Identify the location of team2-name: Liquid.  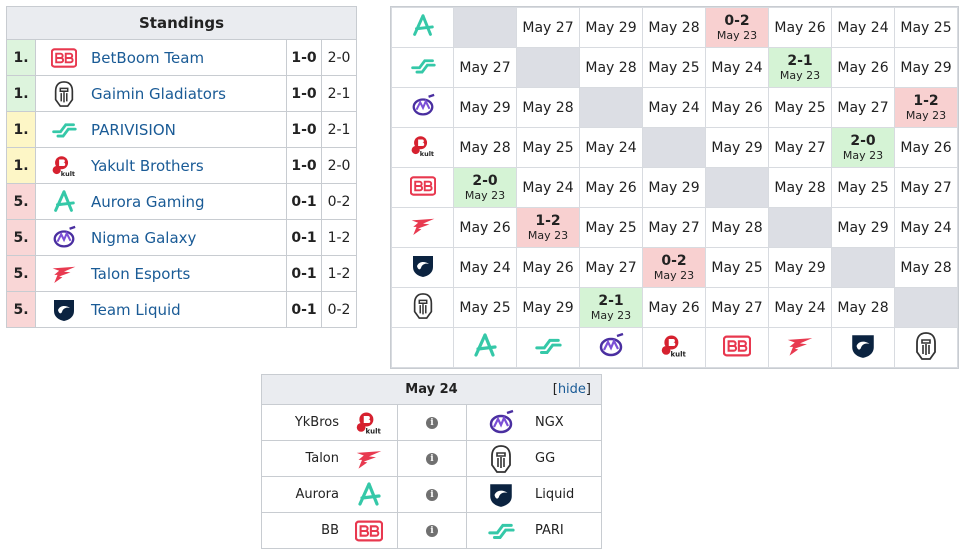
(555, 494).